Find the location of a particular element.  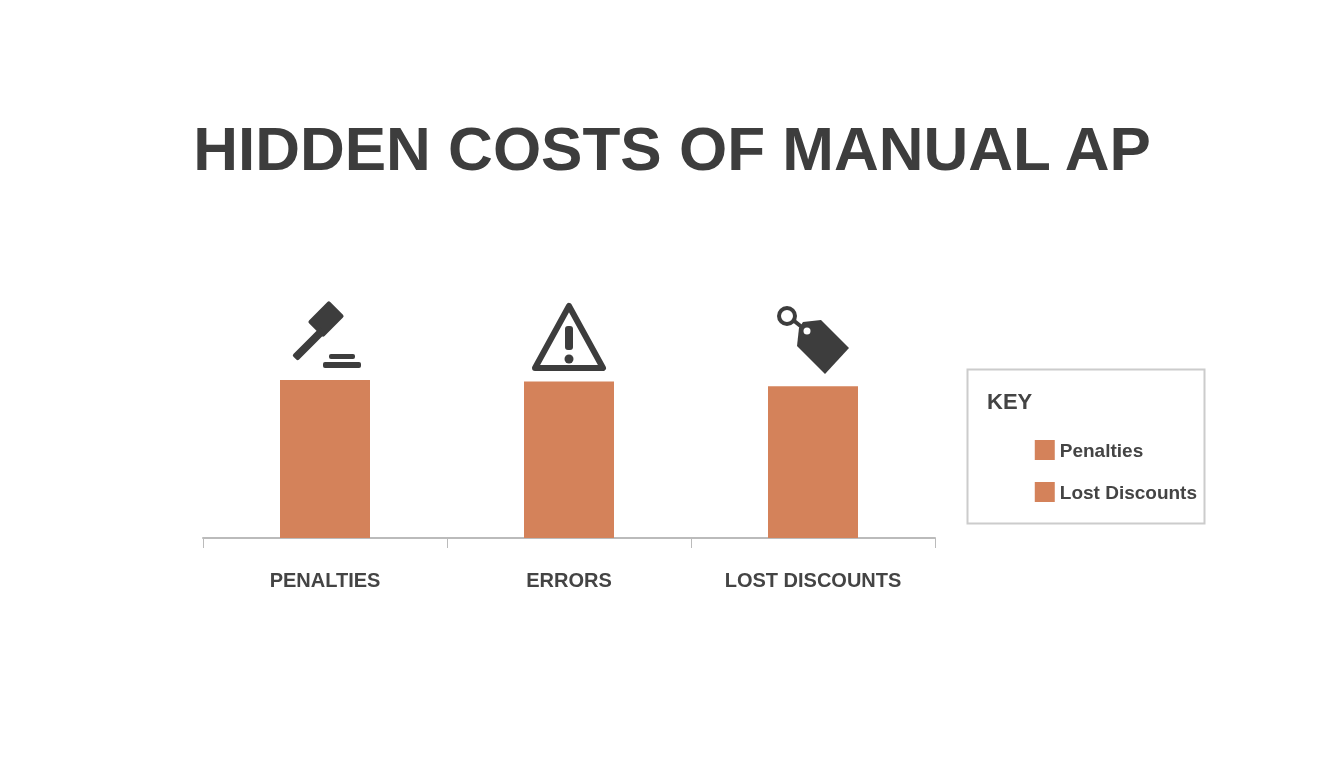

legend-label: Penalties is located at coordinates (1101, 450).